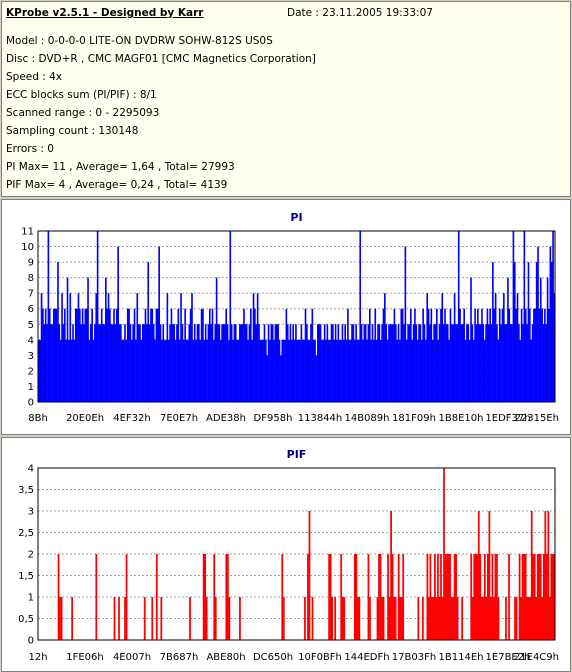 Image resolution: width=572 pixels, height=672 pixels. I want to click on pif-y-tick-label: 0,5, so click(26, 619).